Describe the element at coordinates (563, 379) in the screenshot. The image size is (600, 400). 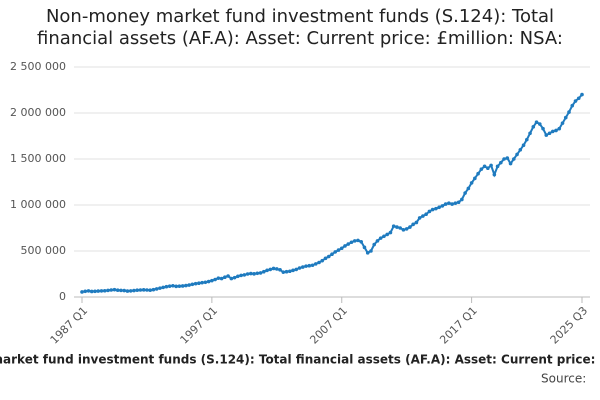
I see `source: Source:` at that location.